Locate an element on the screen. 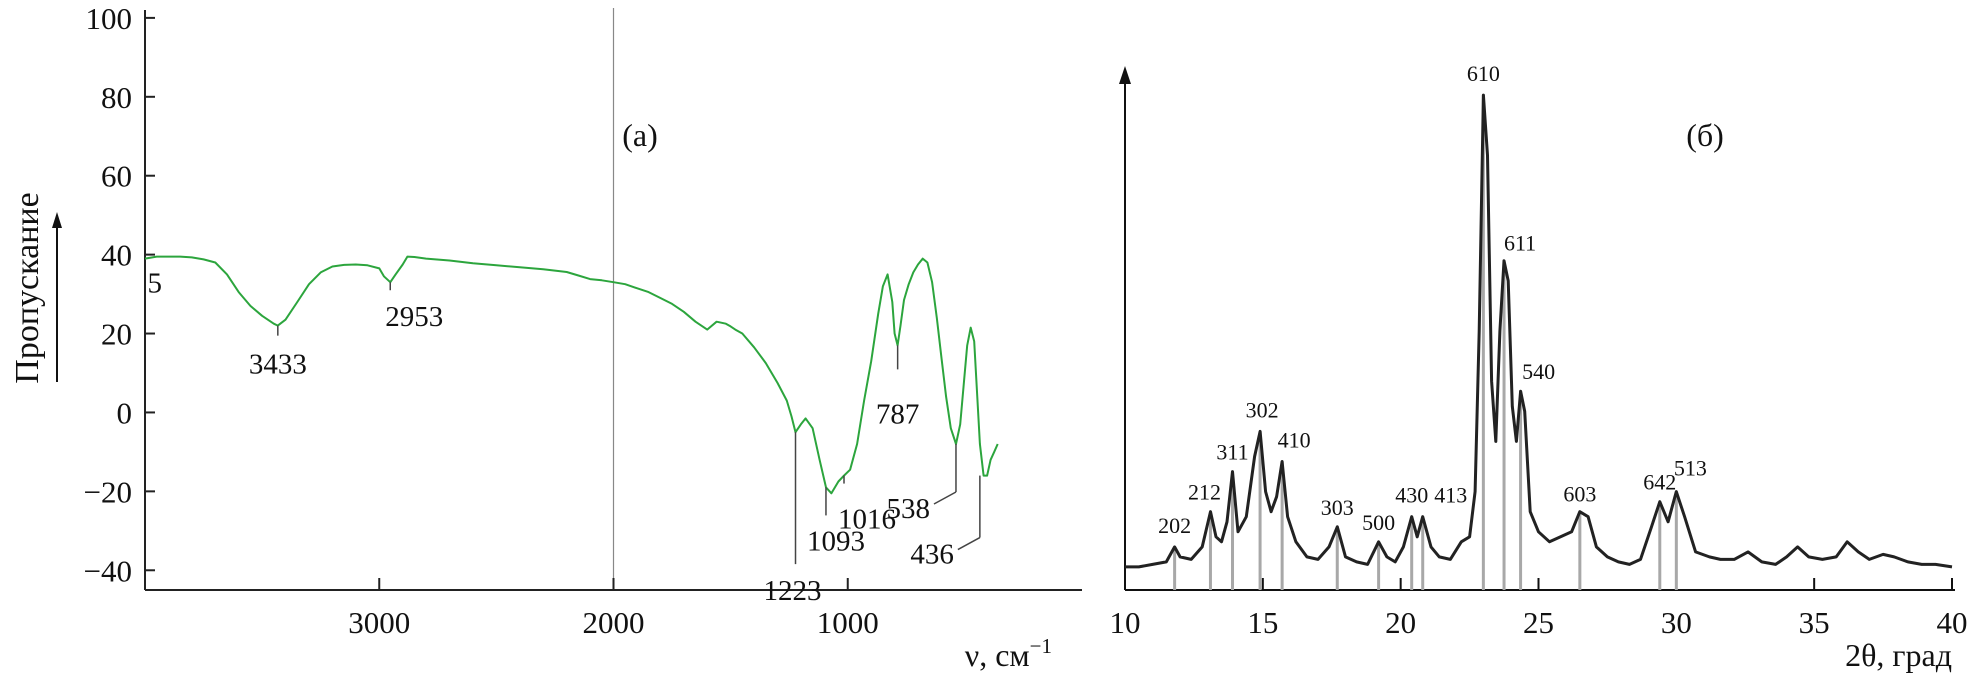 This screenshot has height=679, width=1976. y-tick-label: 80 is located at coordinates (116, 97).